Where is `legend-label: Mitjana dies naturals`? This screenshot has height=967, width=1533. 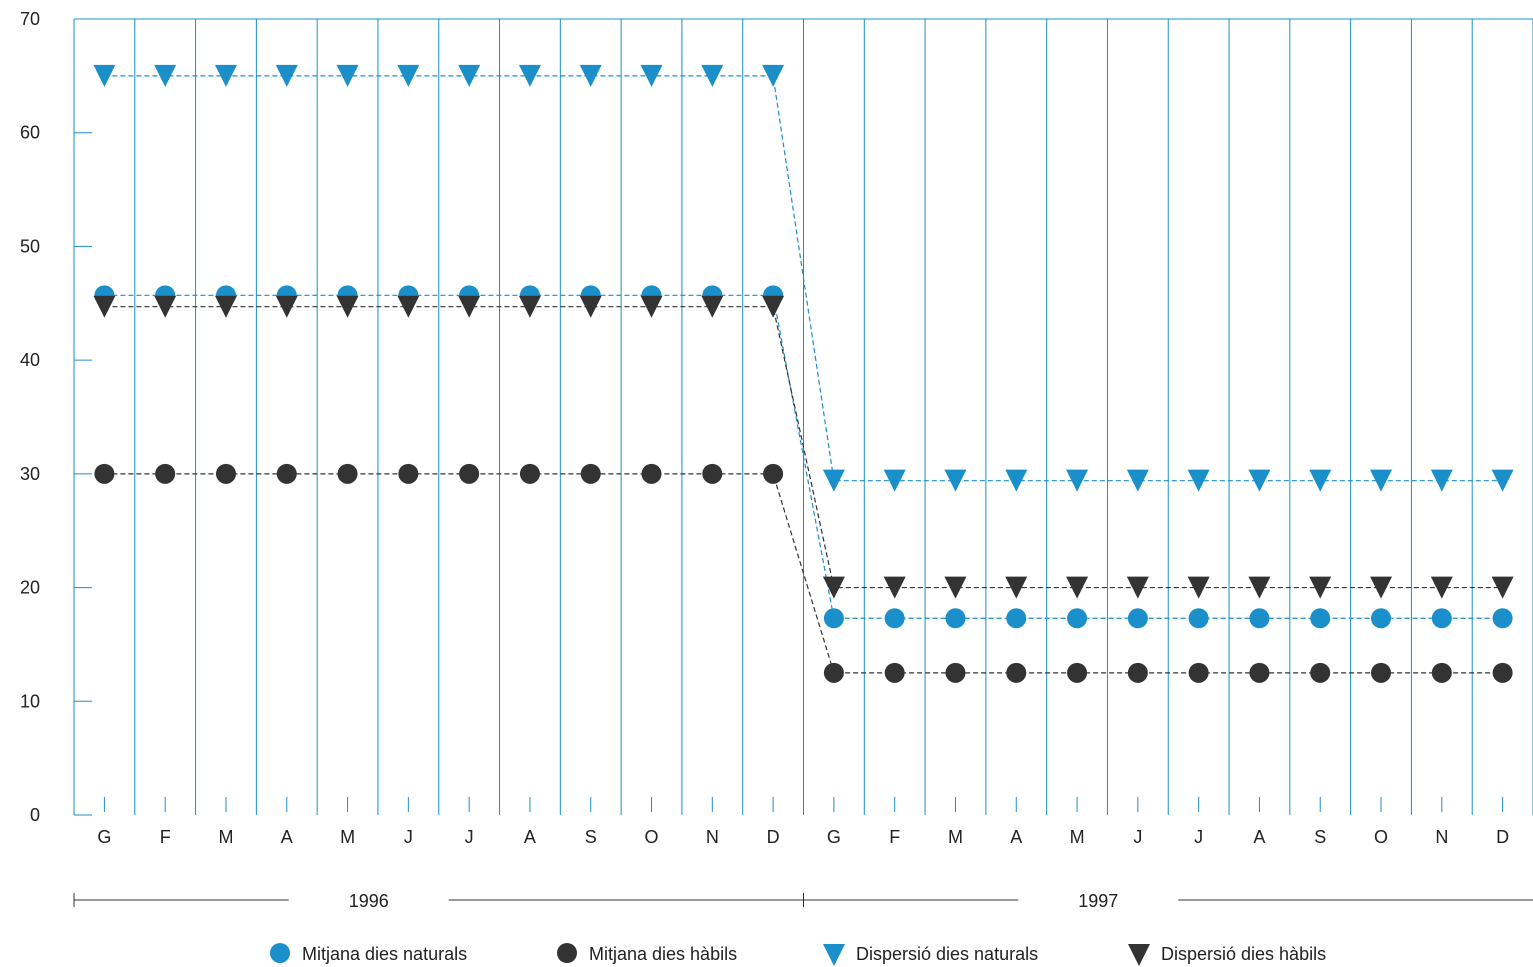
legend-label: Mitjana dies naturals is located at coordinates (384, 954).